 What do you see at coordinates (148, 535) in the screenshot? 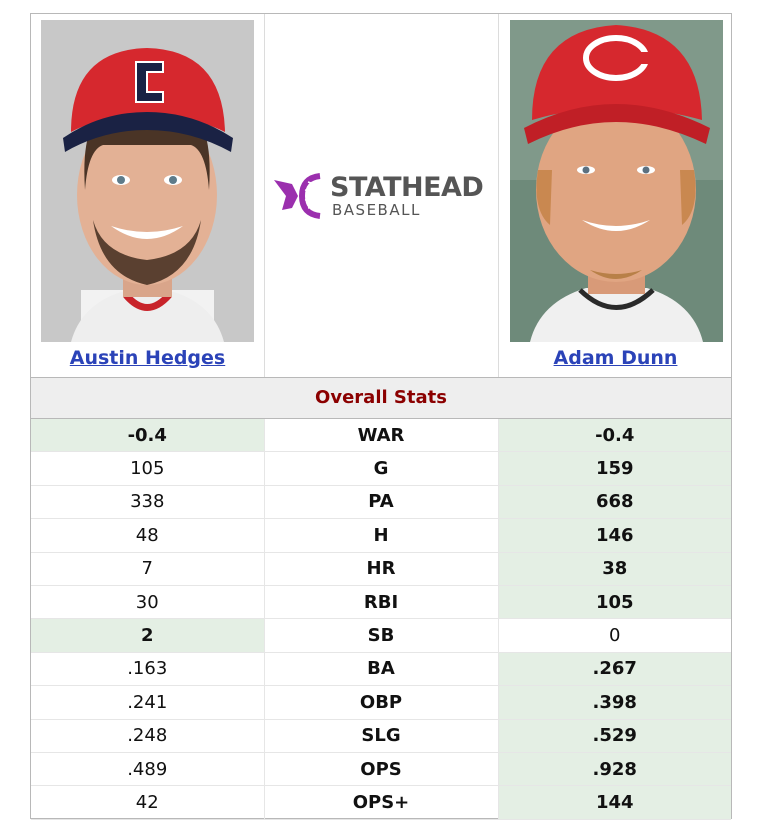
I see `stat-value-left: 48` at bounding box center [148, 535].